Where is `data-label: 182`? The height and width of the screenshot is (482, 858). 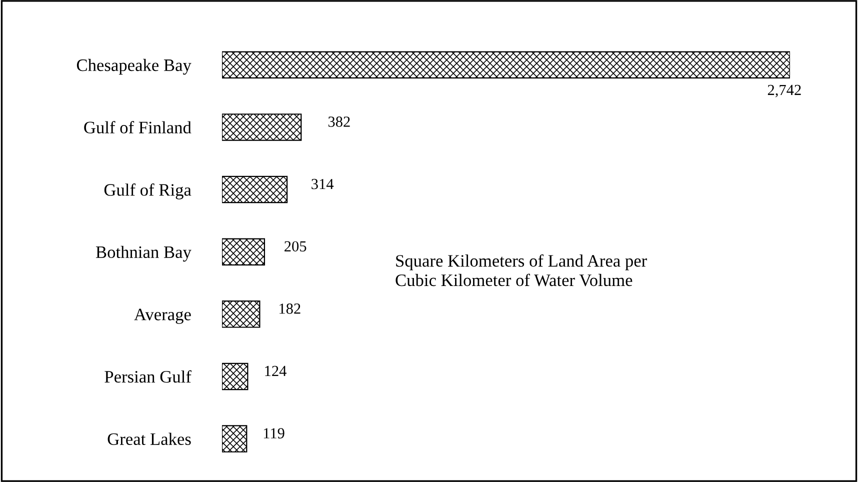 data-label: 182 is located at coordinates (290, 309).